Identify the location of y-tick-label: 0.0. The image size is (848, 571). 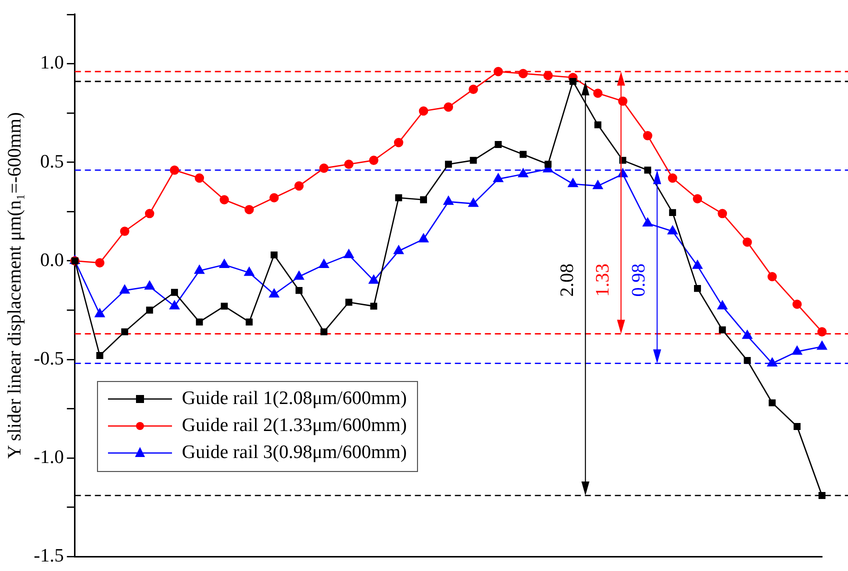
(52, 260).